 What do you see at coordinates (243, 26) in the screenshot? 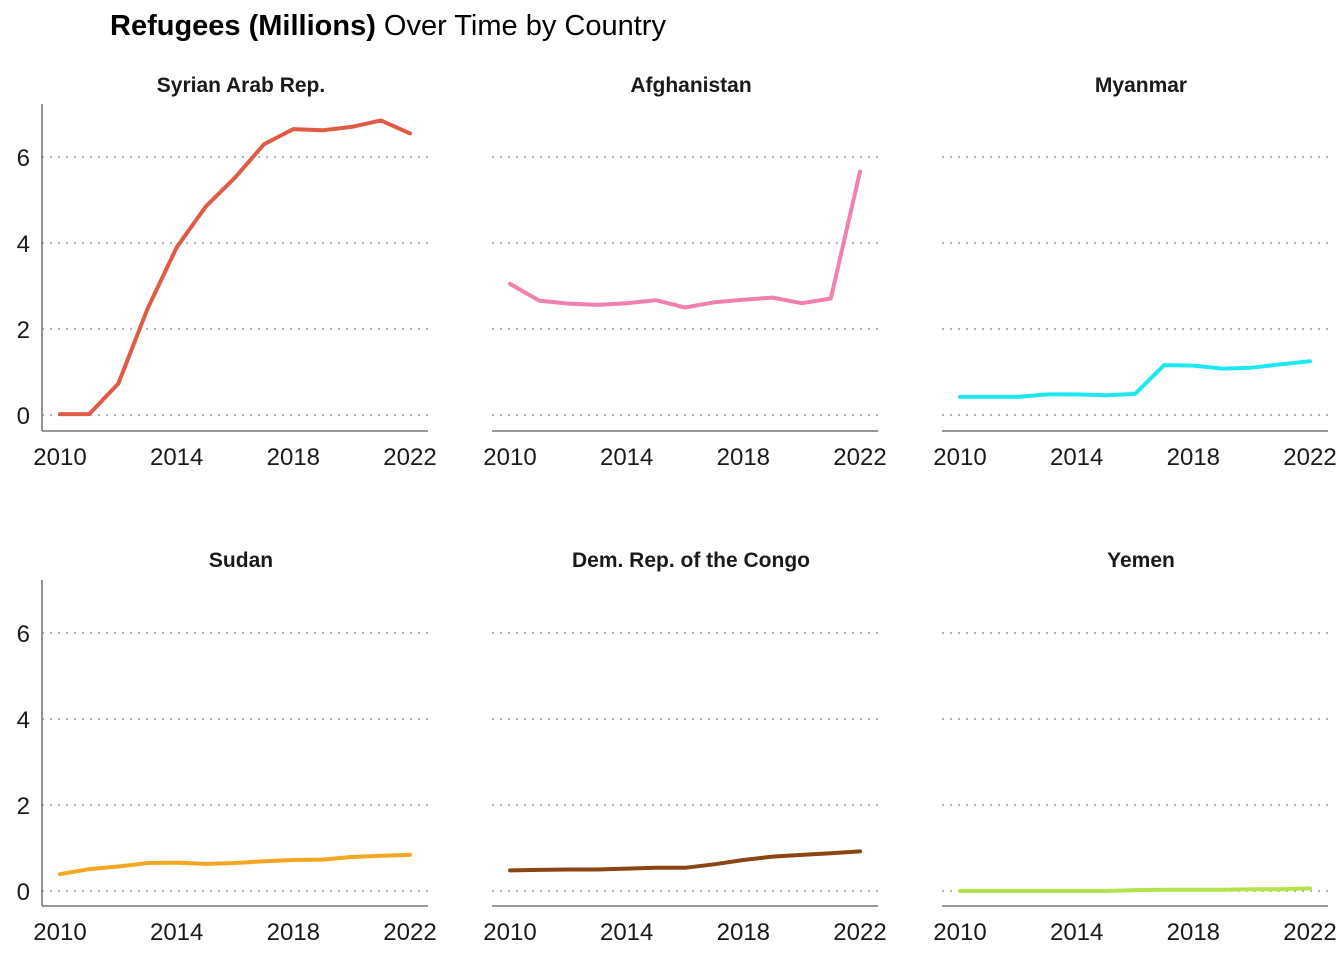
I see `chart-title-bold: Refugees (Millions)` at bounding box center [243, 26].